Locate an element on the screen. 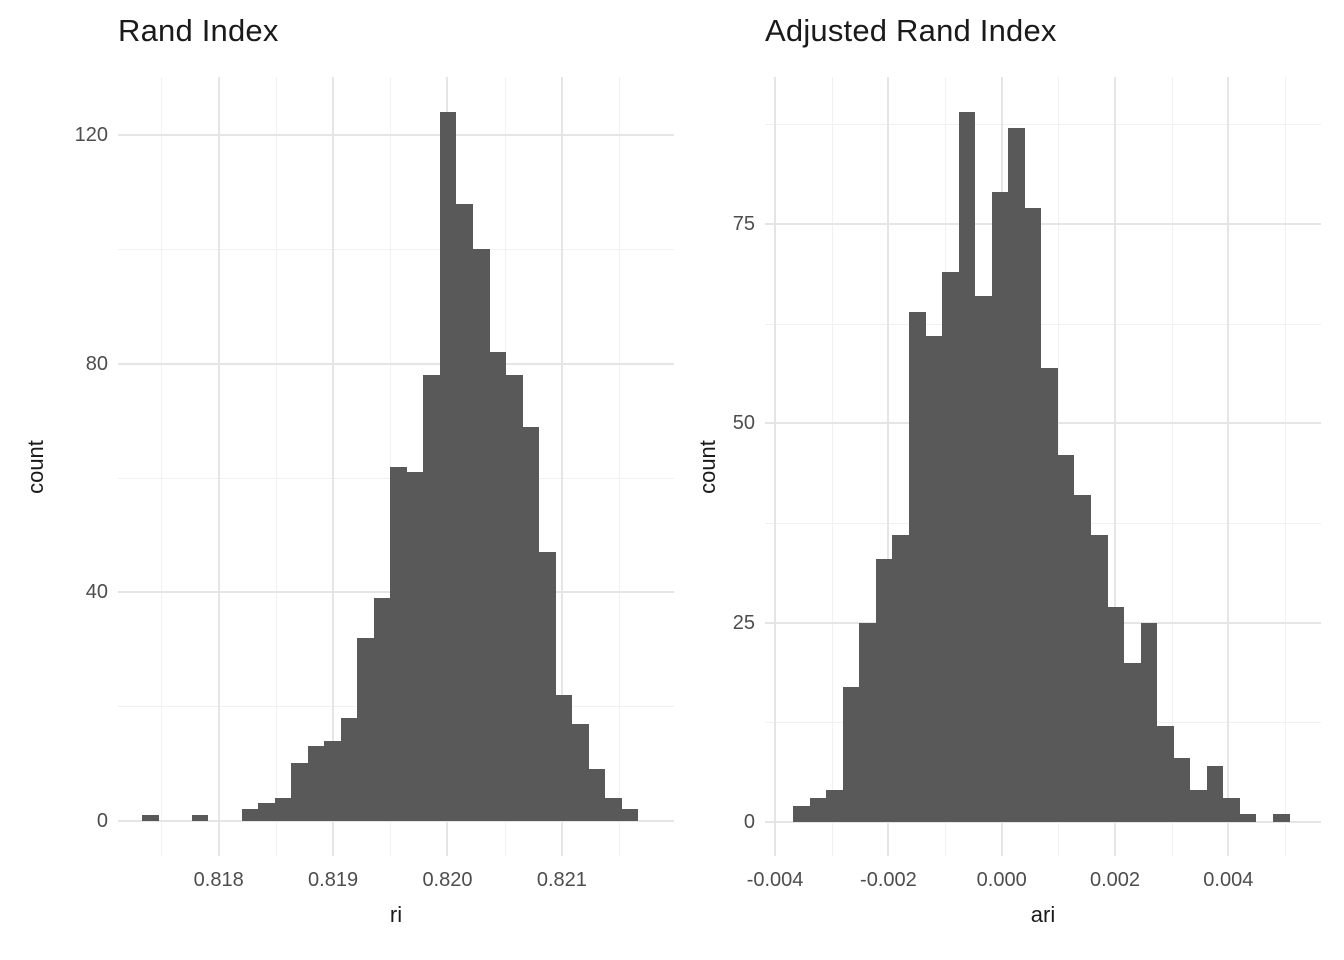  y-axis-title: count is located at coordinates (35, 466).